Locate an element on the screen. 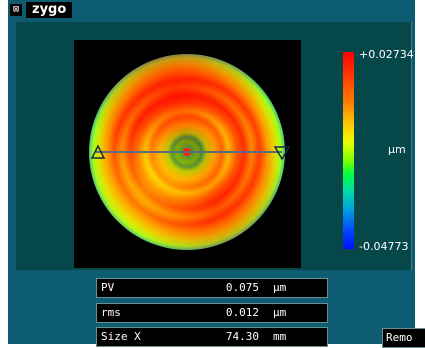  color-scale-max: +0.02734 is located at coordinates (386, 54).